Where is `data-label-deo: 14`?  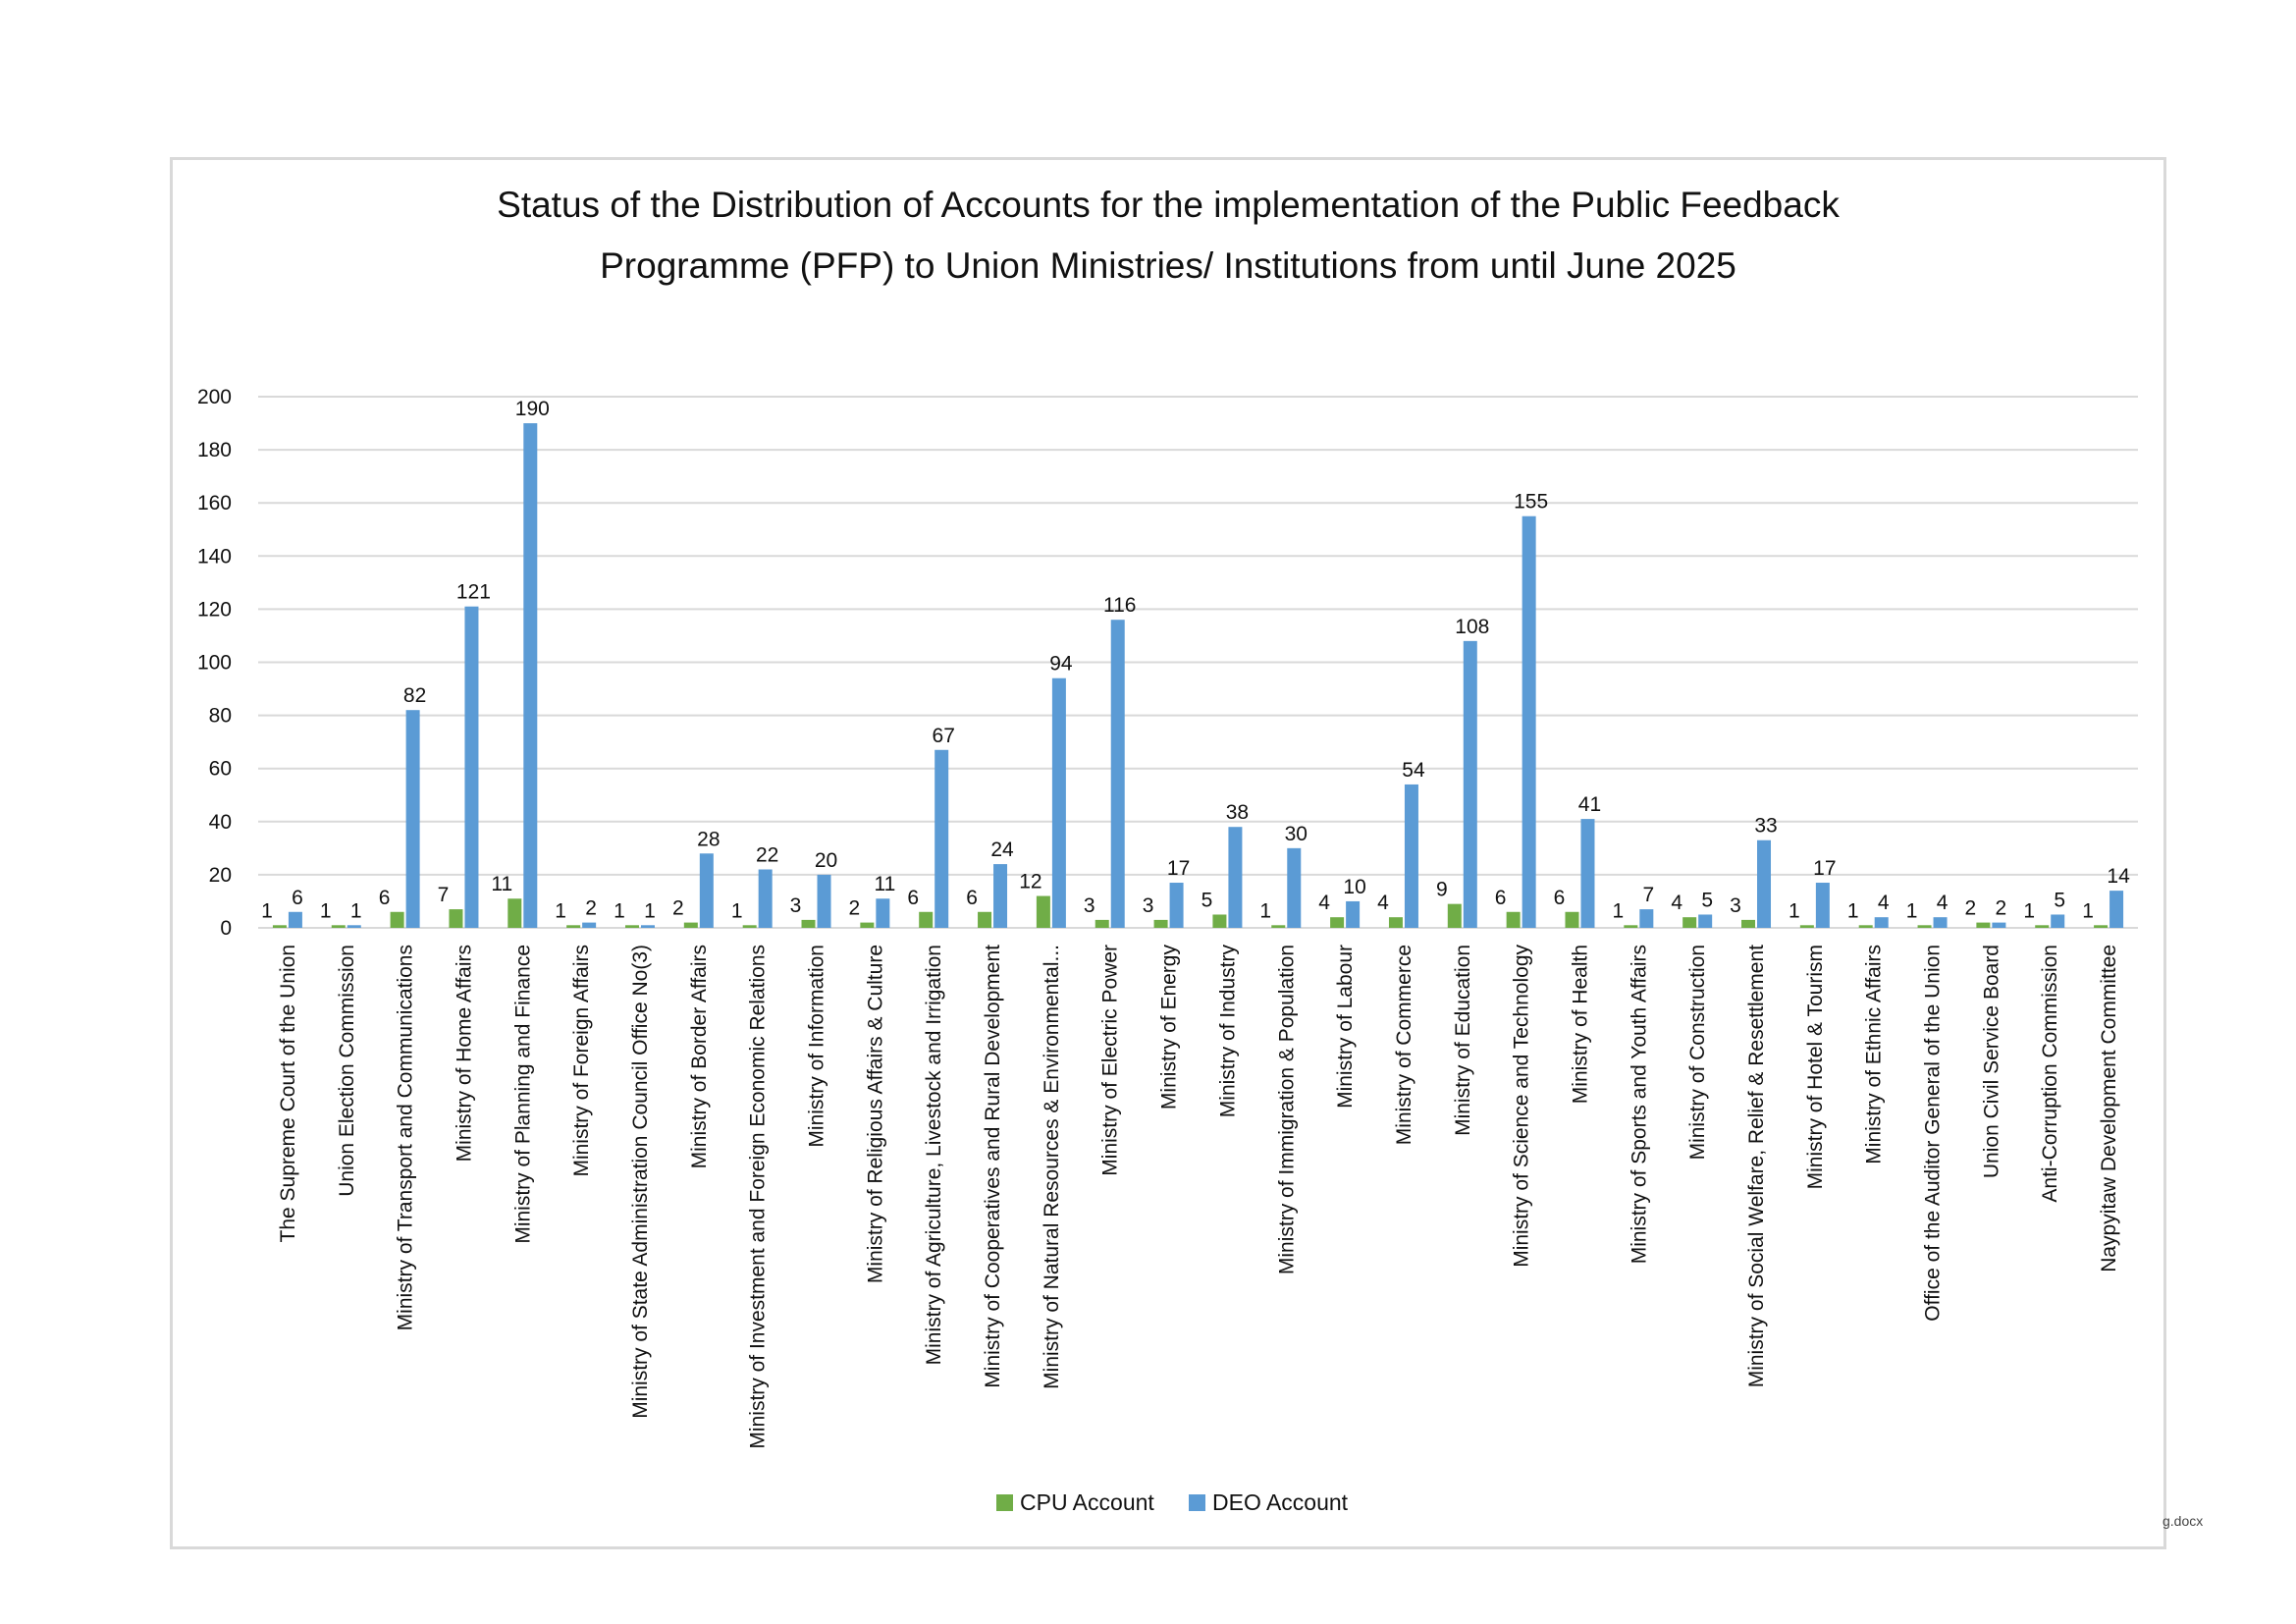 data-label-deo: 14 is located at coordinates (2118, 876).